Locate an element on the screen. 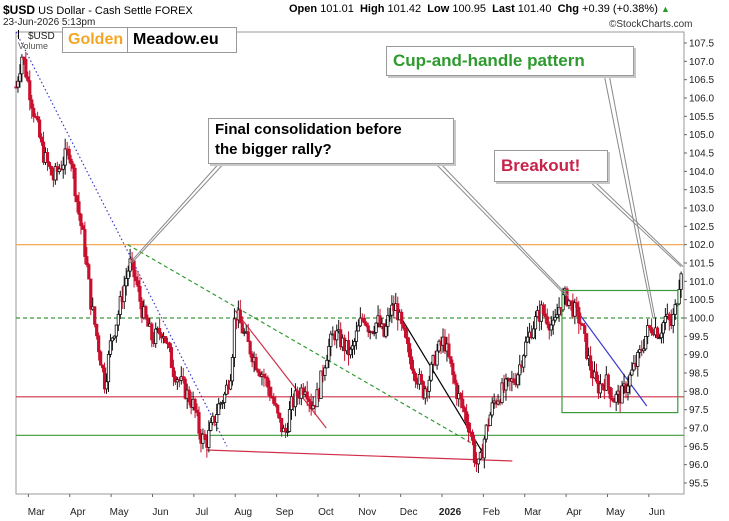 This screenshot has width=729, height=521. open-value: 101.01 is located at coordinates (337, 9).